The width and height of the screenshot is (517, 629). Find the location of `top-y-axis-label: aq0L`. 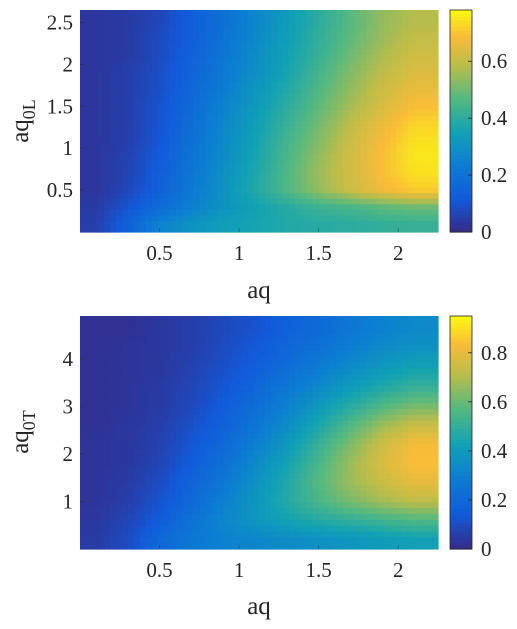

top-y-axis-label: aq0L is located at coordinates (23, 121).